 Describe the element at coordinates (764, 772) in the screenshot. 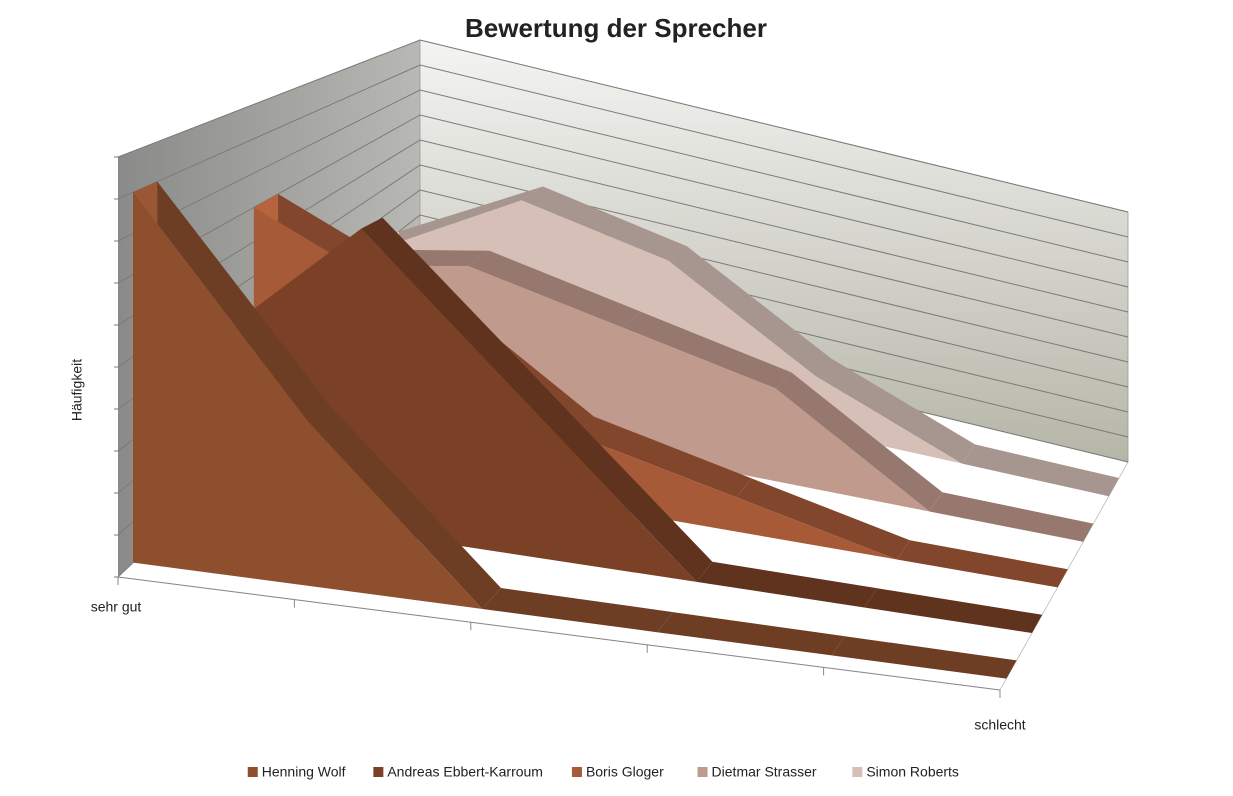

I see `legend-label: Dietmar Strasser` at that location.